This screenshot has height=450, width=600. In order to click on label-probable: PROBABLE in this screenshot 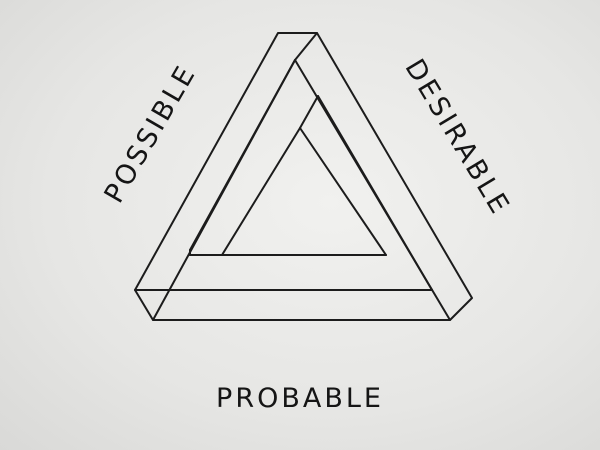, I will do `click(300, 398)`.